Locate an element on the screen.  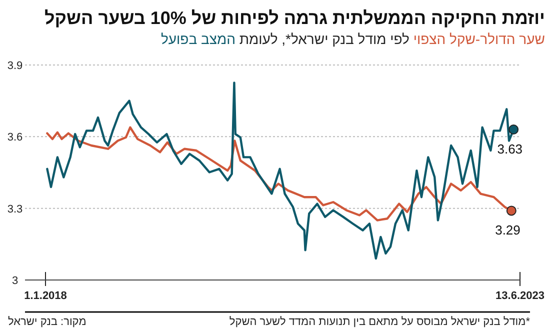
text: מקור: בנק ישראל is located at coordinates (47, 322).